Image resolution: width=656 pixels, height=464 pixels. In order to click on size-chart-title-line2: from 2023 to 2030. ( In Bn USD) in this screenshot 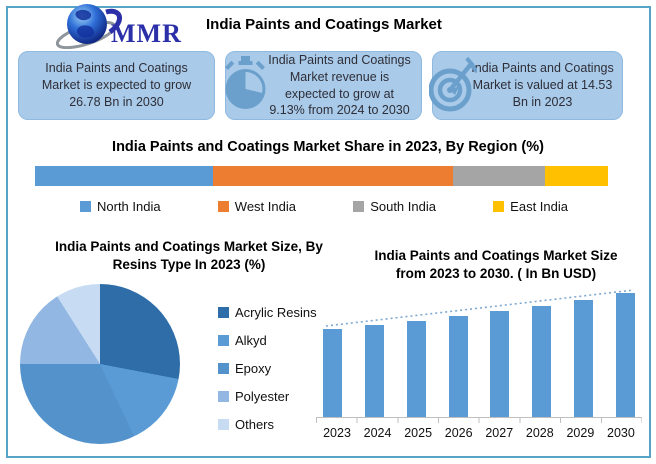, I will do `click(496, 273)`.